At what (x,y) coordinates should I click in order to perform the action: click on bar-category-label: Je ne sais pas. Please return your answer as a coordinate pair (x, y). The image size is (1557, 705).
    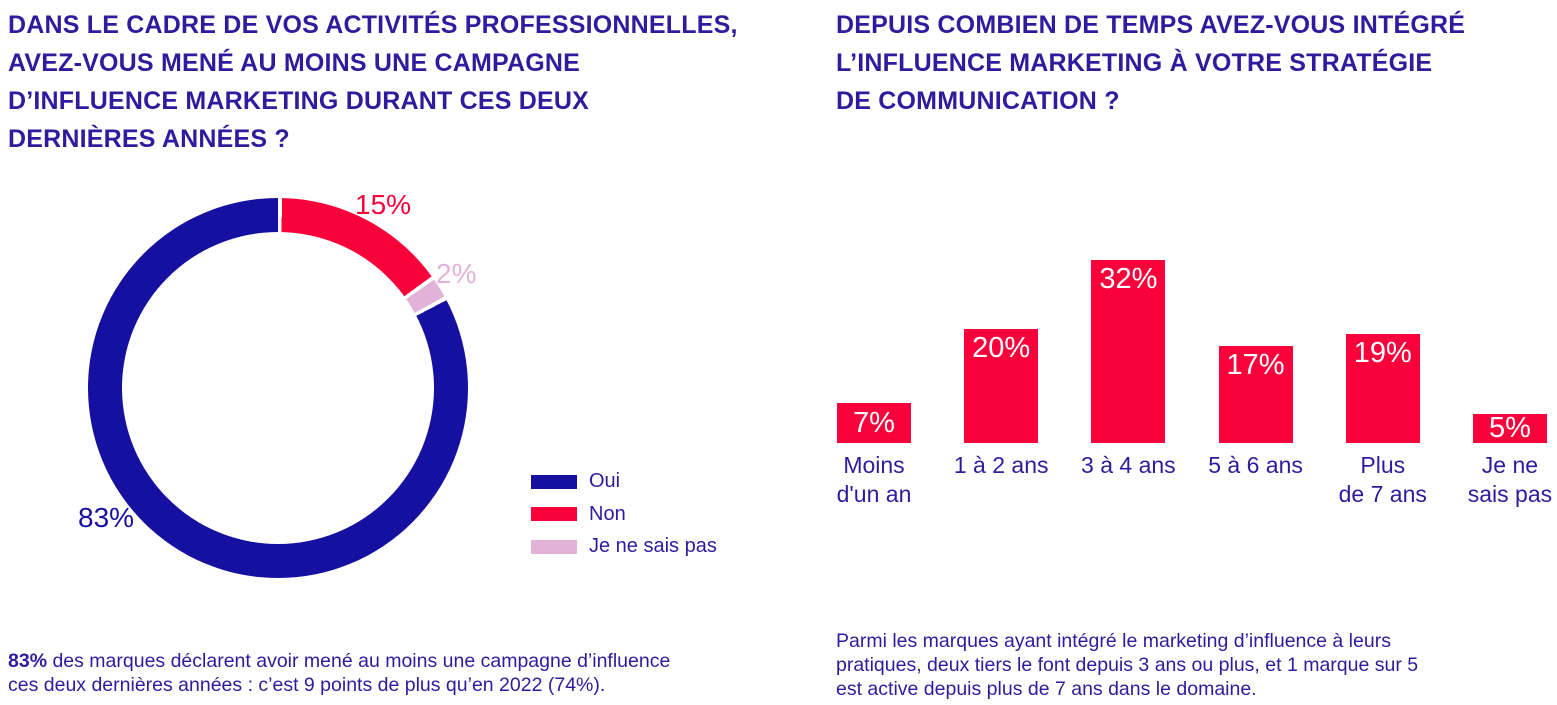
    Looking at the image, I should click on (1510, 479).